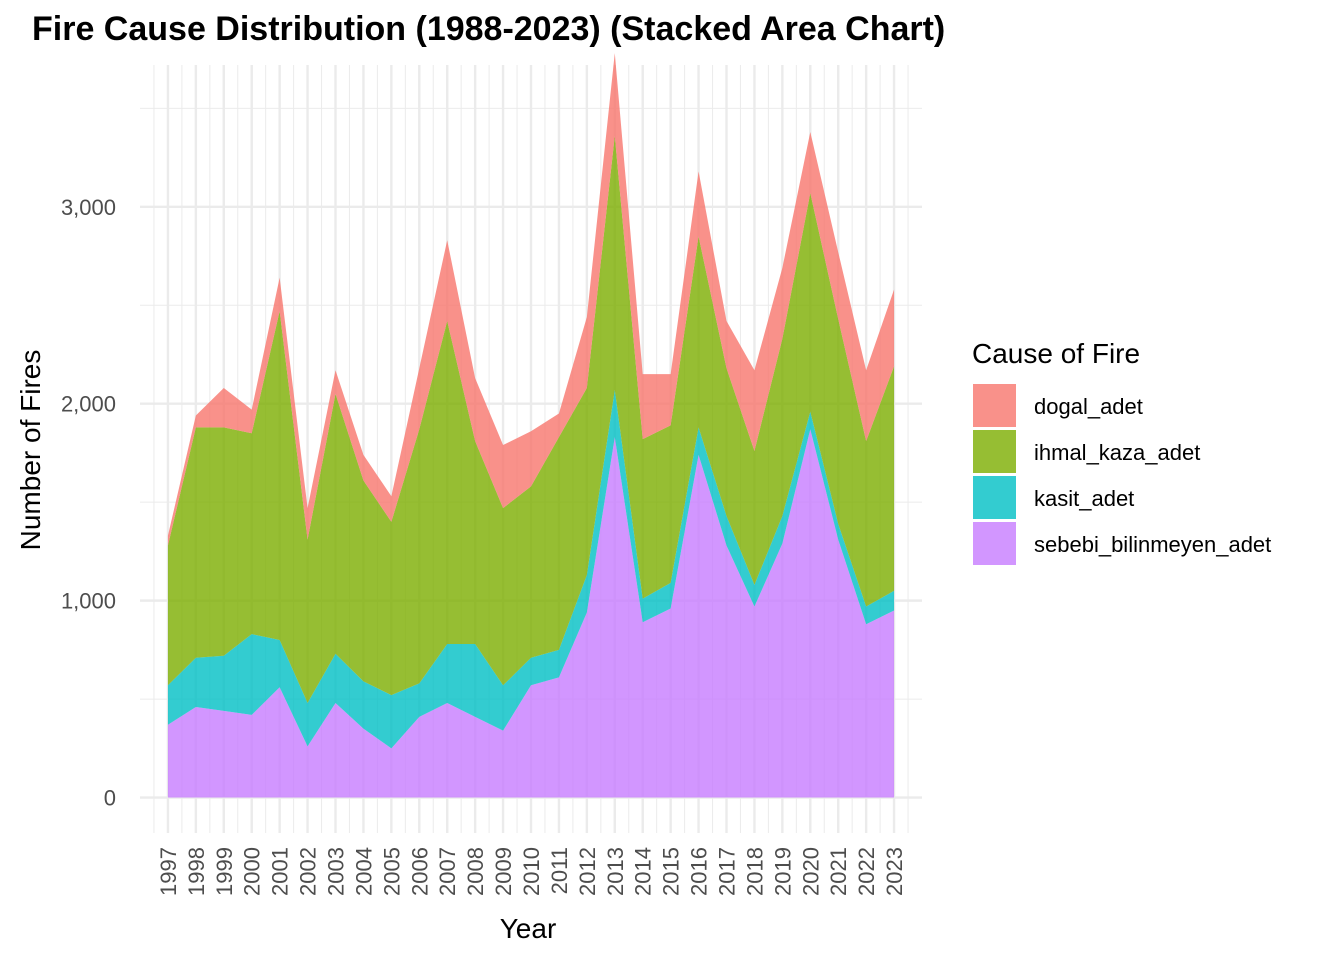 This screenshot has height=960, width=1344. I want to click on y-axis-ticks: 0 1,000 2,000 3,000, so click(88, 503).